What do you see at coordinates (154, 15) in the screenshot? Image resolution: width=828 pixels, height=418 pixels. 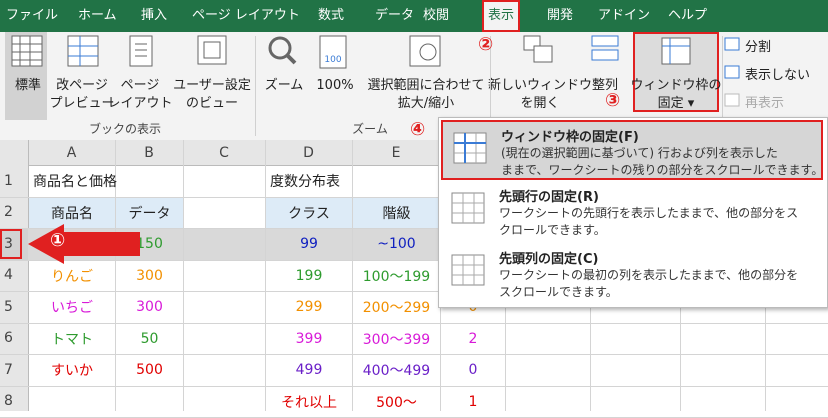 I see `ribbon-tab: 挿入` at bounding box center [154, 15].